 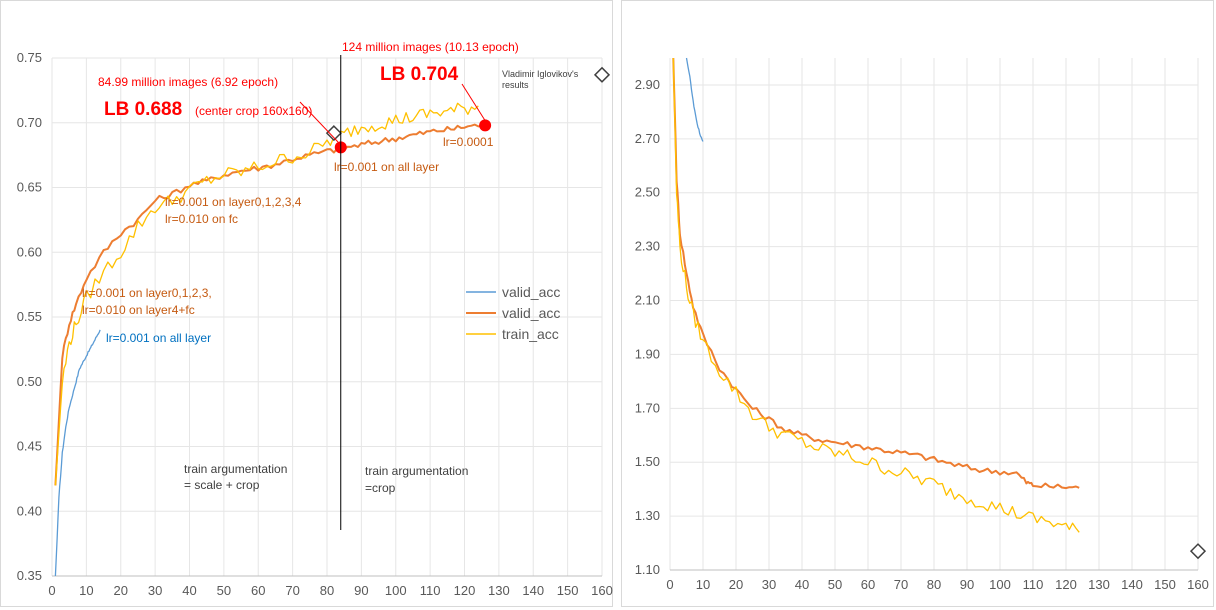 What do you see at coordinates (647, 192) in the screenshot?
I see `right-y-tick-label: 2.50` at bounding box center [647, 192].